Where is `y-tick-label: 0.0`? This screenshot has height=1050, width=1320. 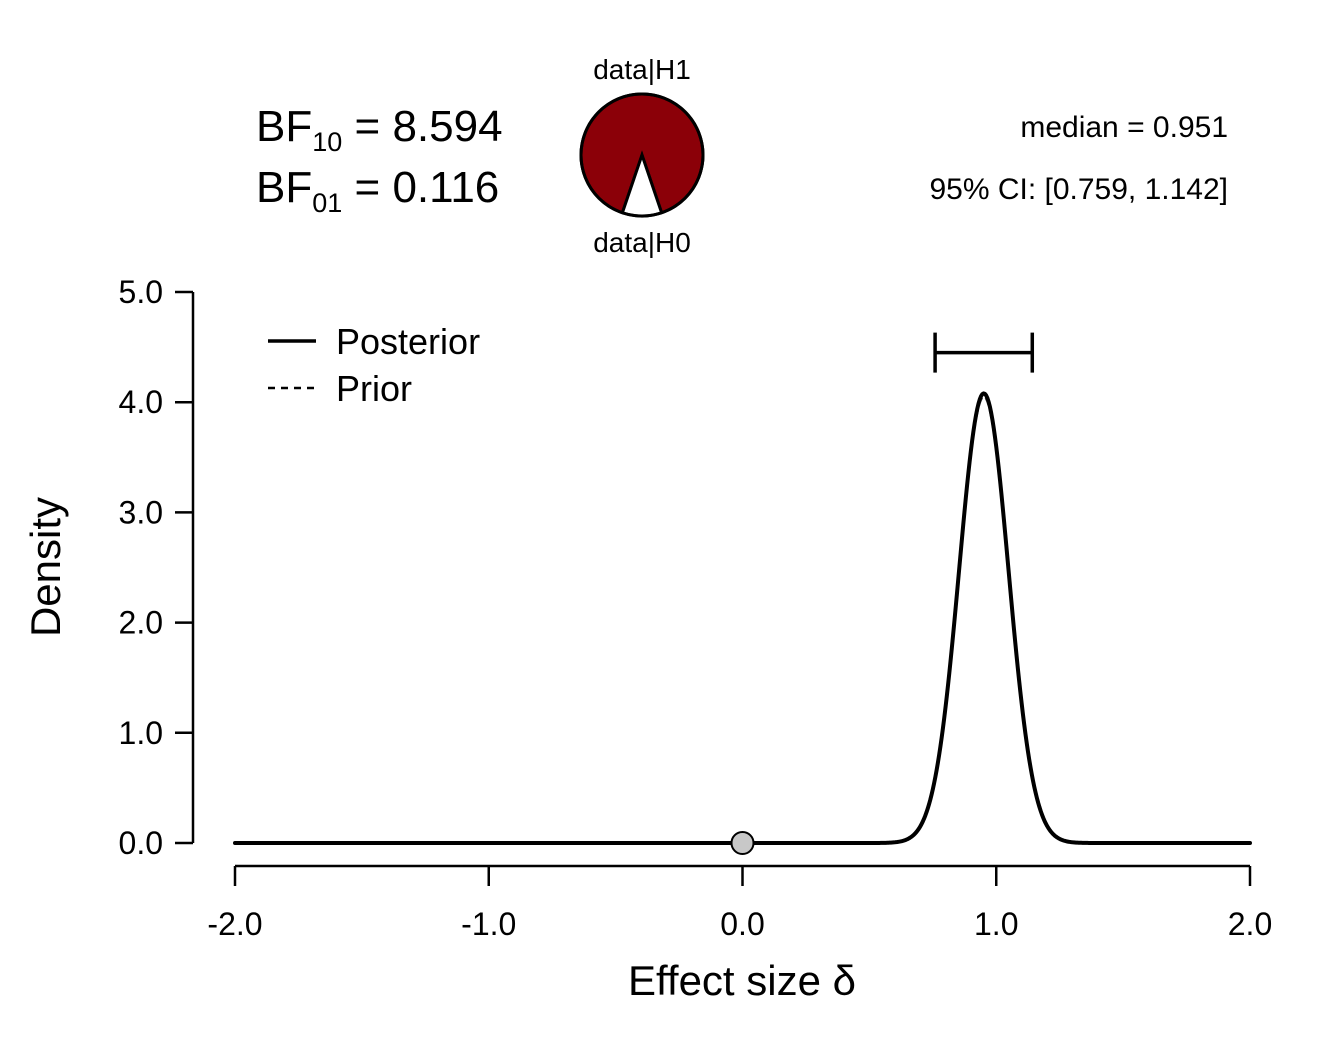 y-tick-label: 0.0 is located at coordinates (141, 843).